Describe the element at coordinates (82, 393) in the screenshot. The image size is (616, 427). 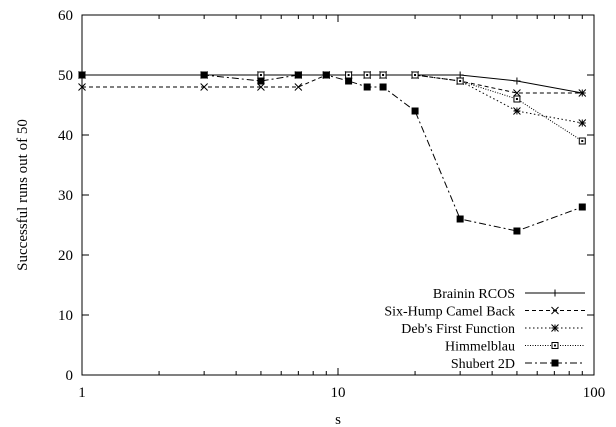
I see `x-tick-label: 1` at that location.